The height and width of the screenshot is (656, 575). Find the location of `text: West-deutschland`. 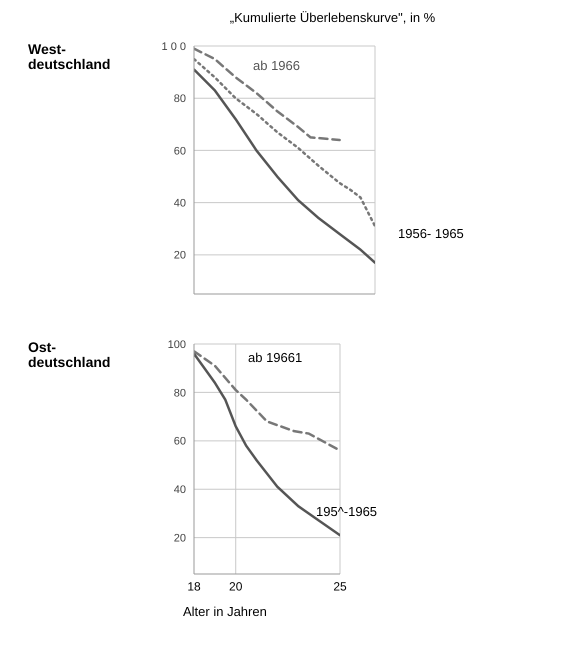

text: West-deutschland is located at coordinates (69, 56).